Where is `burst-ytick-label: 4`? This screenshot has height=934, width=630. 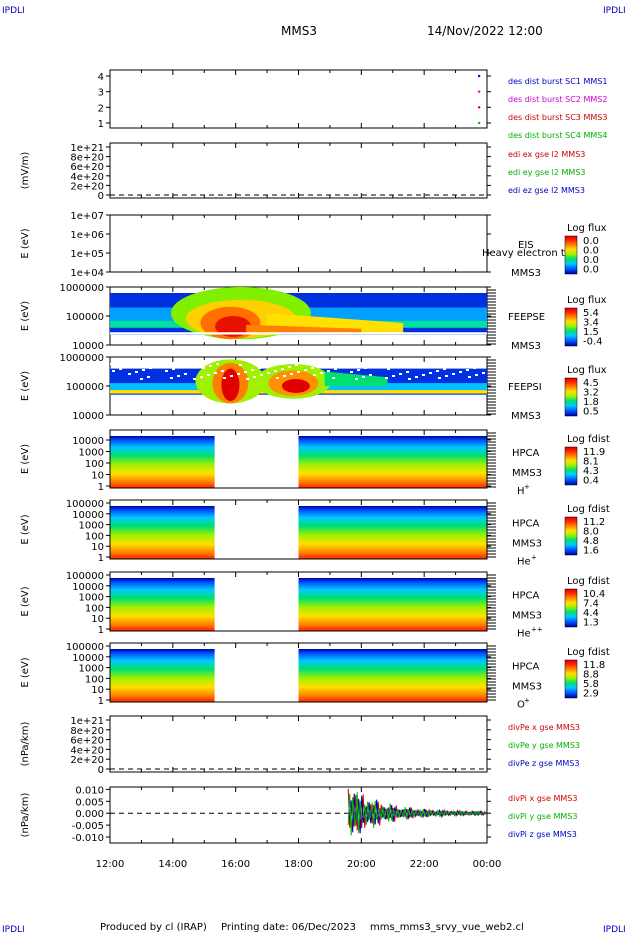
burst-ytick-label: 4 is located at coordinates (101, 77).